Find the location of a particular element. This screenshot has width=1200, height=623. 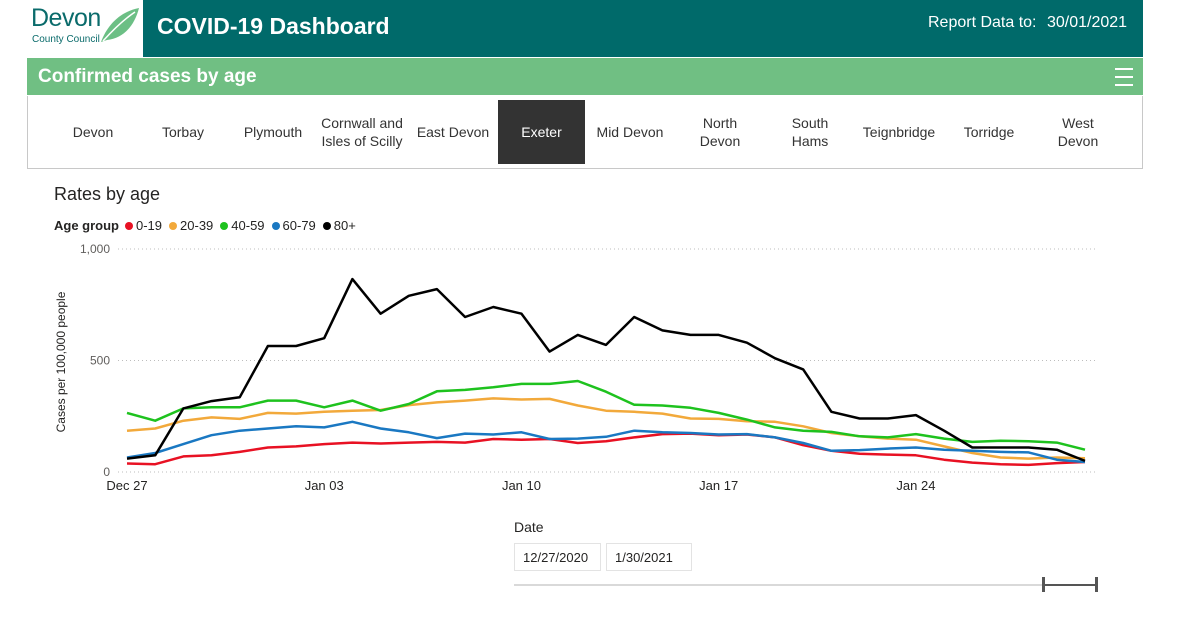

tab-plymouth: Plymouth is located at coordinates (273, 132).